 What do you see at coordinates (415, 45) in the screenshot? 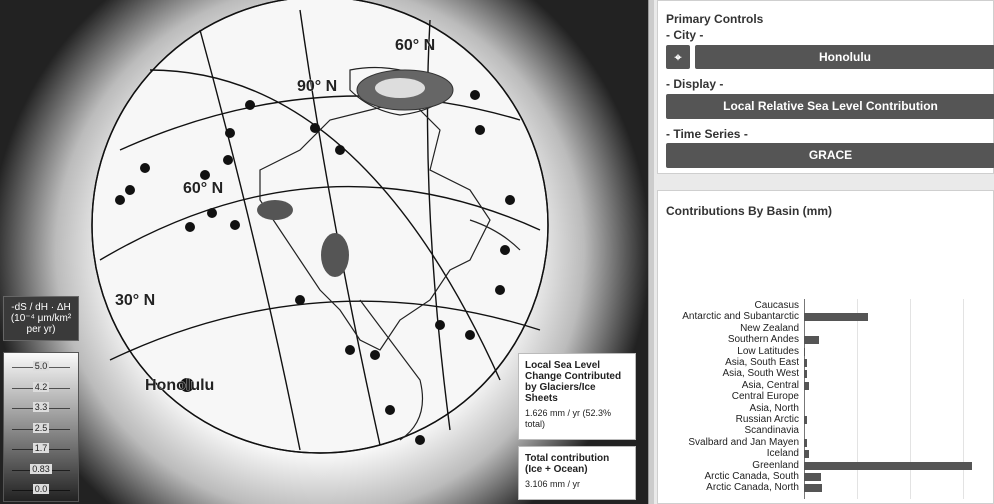
I see `label-60n-top: 60° N` at bounding box center [415, 45].